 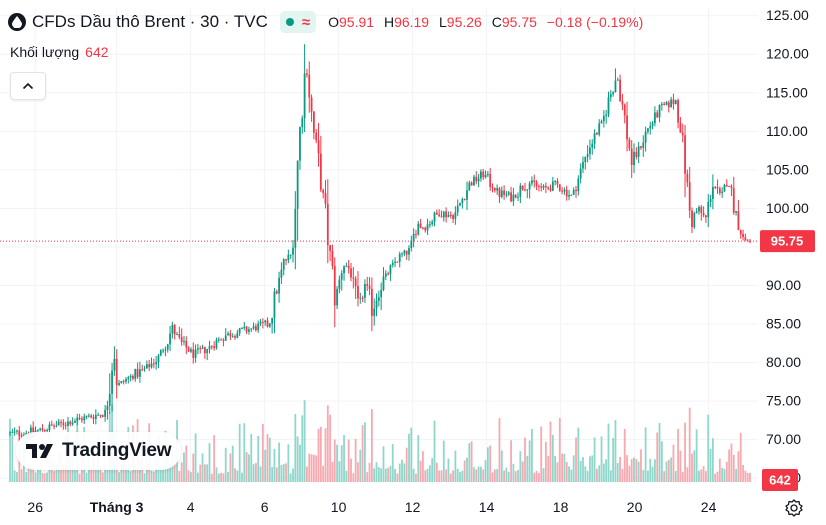 I want to click on last-volume-label: 642, so click(x=780, y=480).